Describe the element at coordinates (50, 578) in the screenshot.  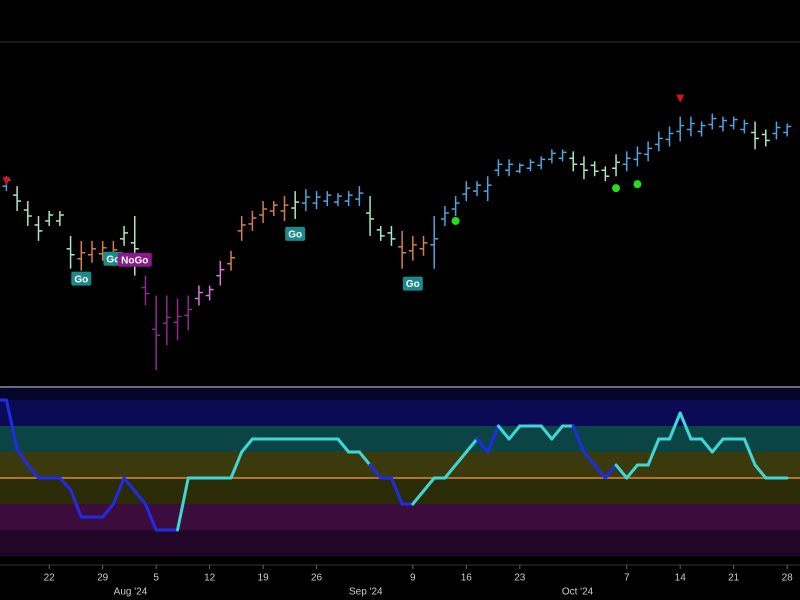
I see `x-tick-label: 22` at that location.